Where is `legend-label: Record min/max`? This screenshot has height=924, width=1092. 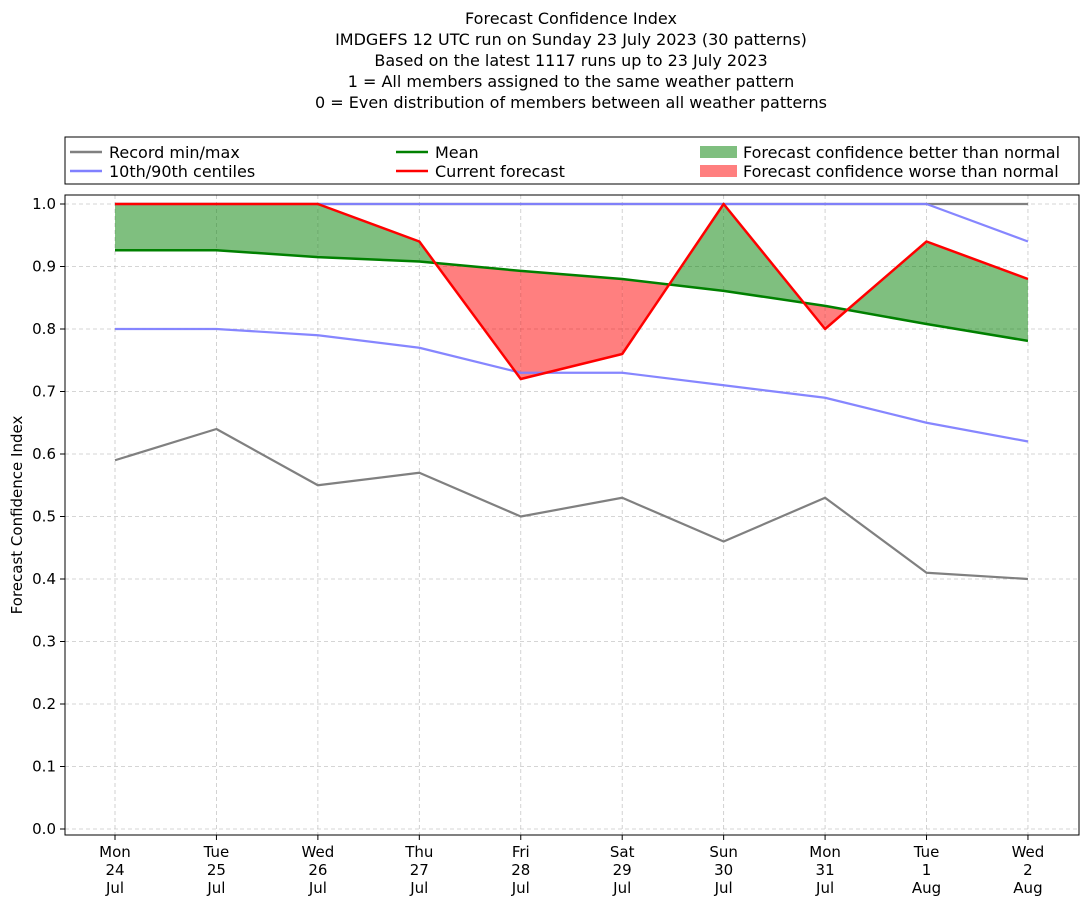 legend-label: Record min/max is located at coordinates (174, 152).